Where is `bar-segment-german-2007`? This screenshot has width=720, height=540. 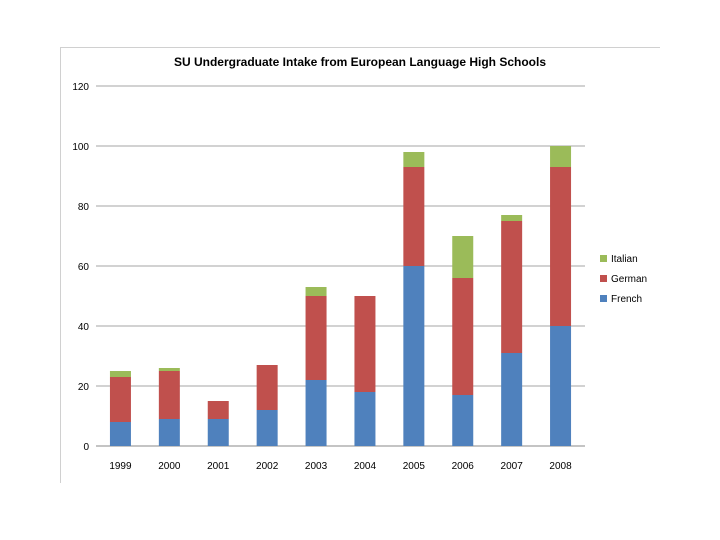 bar-segment-german-2007 is located at coordinates (512, 287).